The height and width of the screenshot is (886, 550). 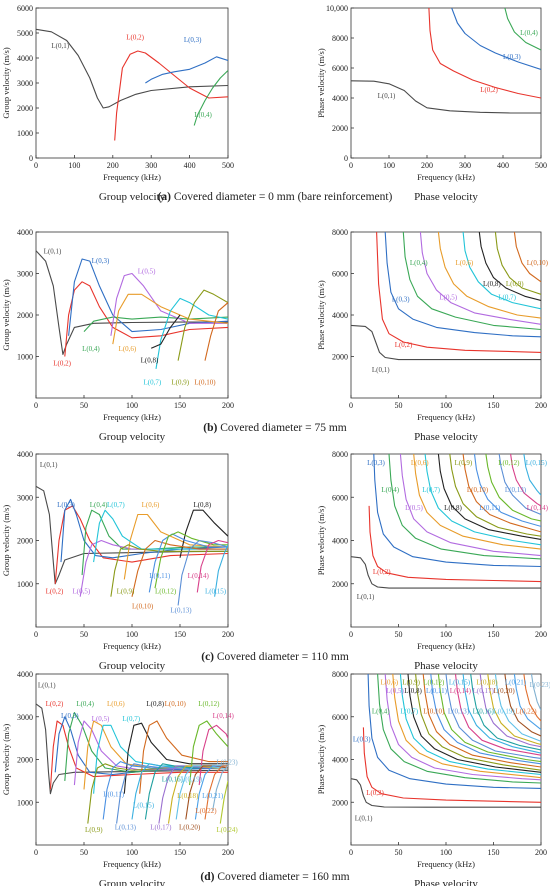 I want to click on series-line-L04, so click(x=459, y=729).